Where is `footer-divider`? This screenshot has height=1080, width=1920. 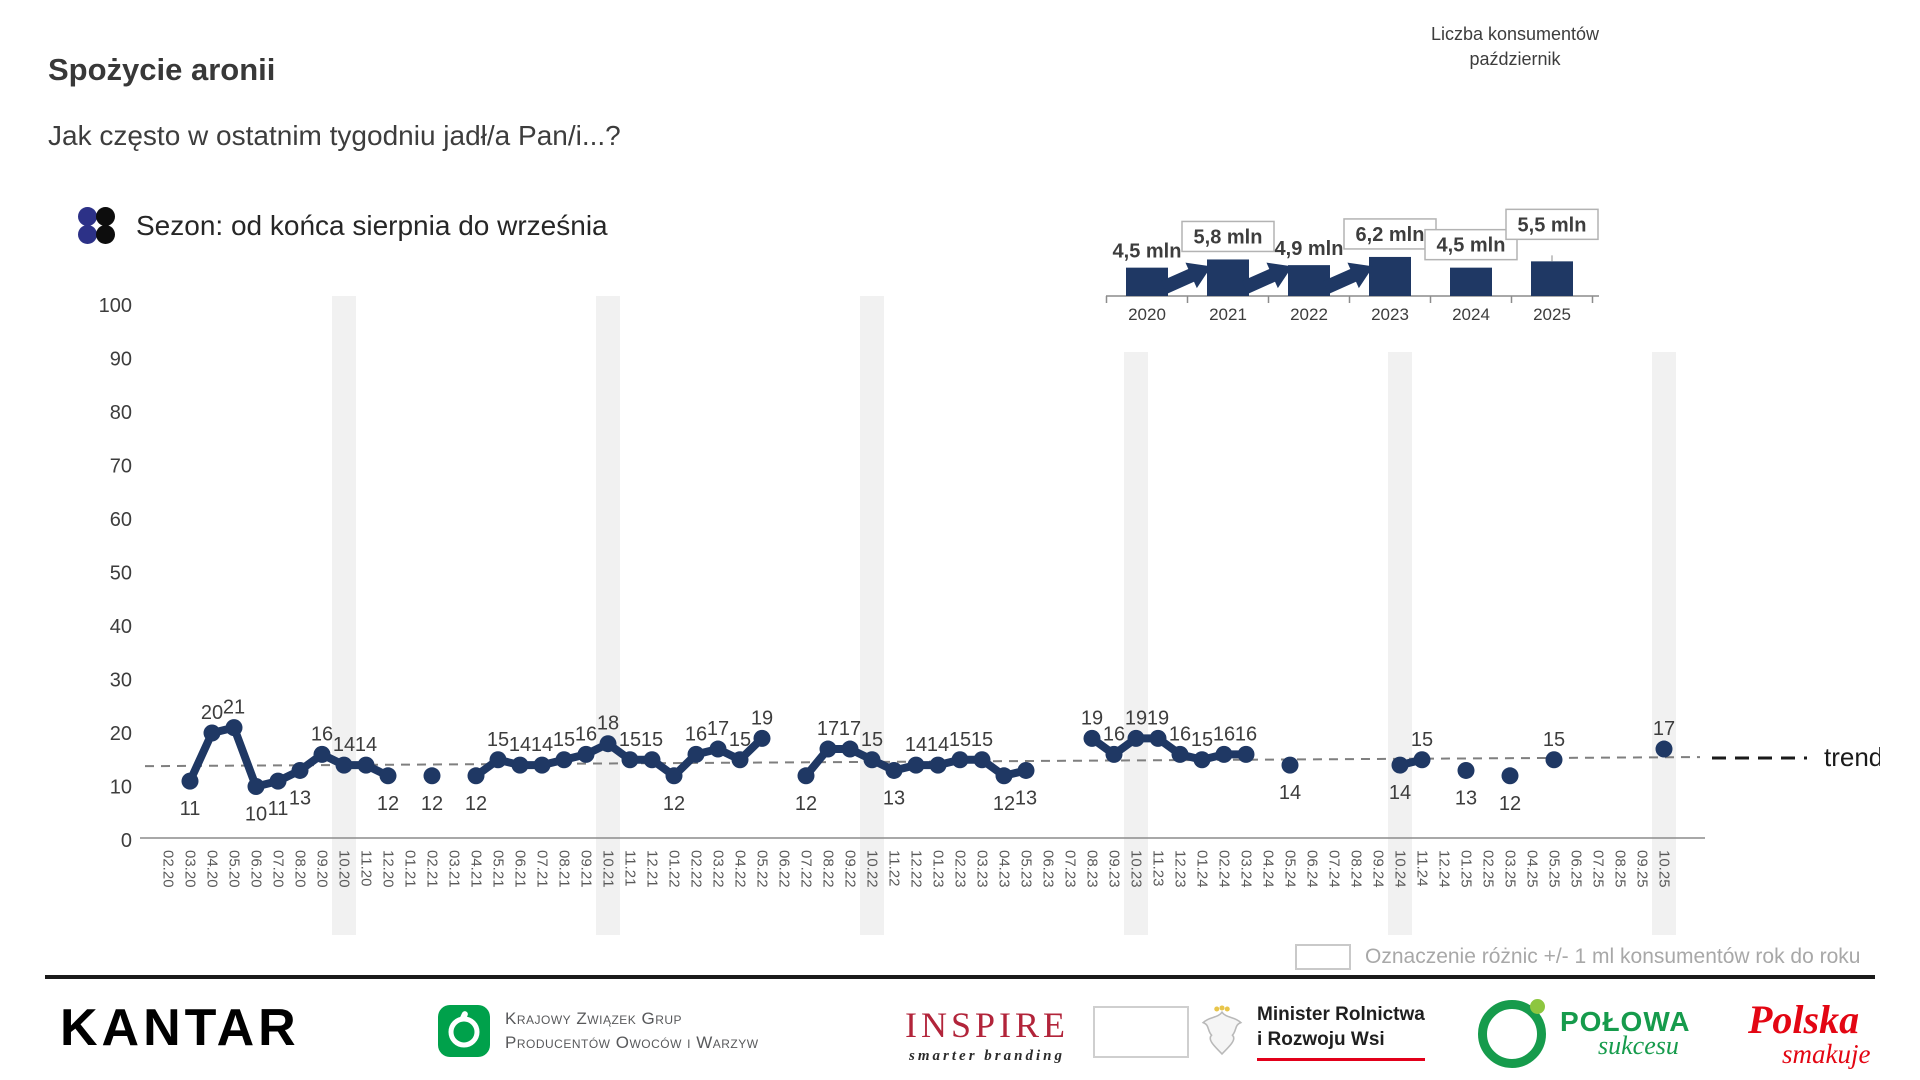 footer-divider is located at coordinates (960, 977).